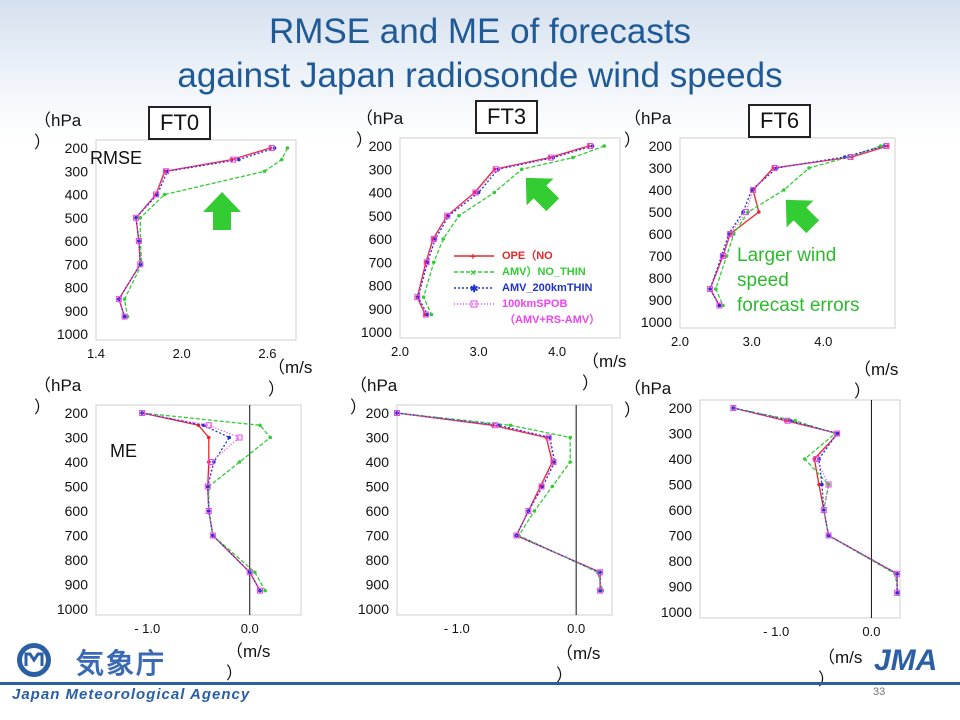  Describe the element at coordinates (480, 683) in the screenshot. I see `footer-rule` at that location.